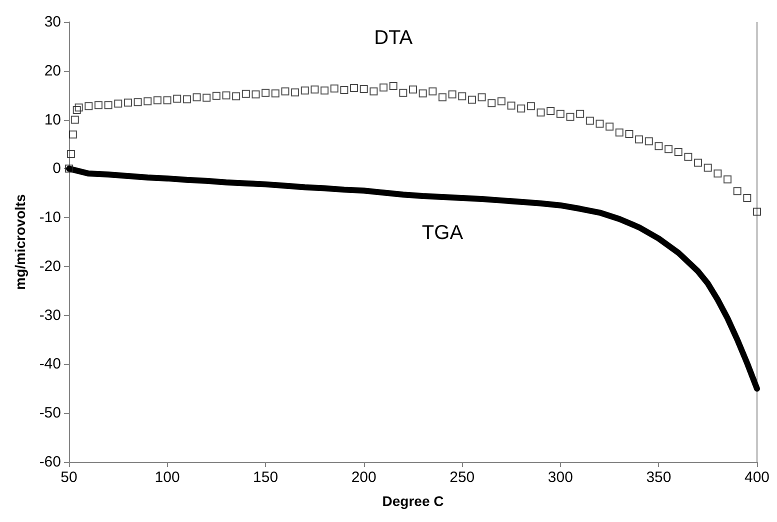 This screenshot has height=522, width=777. Describe the element at coordinates (265, 477) in the screenshot. I see `x-tick-label: 150` at that location.